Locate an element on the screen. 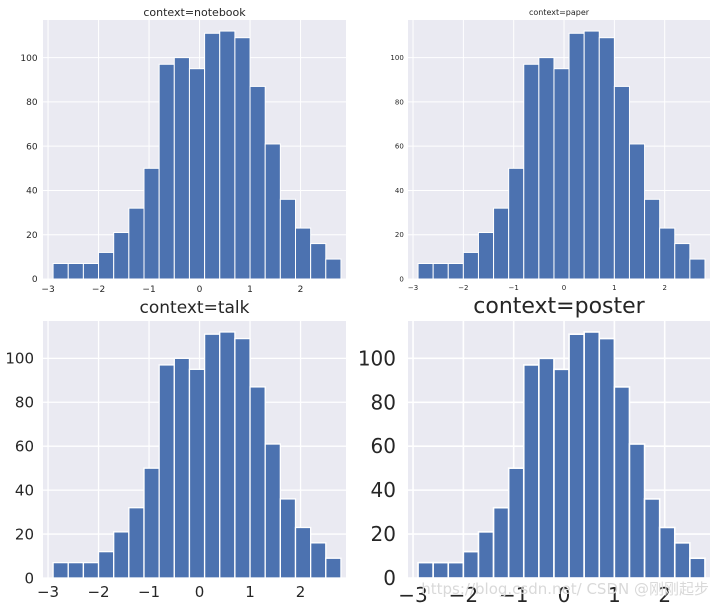  watermark: https://blog.csdn.net/ CSDN @刚刚起步 is located at coordinates (565, 589).